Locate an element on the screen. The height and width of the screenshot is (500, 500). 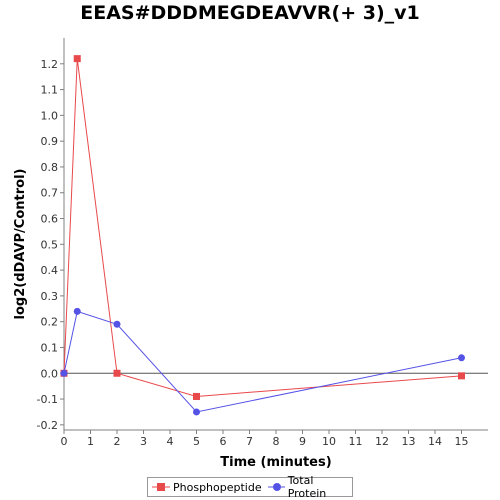
x-axis-label: Time (minutes) is located at coordinates (275, 462).